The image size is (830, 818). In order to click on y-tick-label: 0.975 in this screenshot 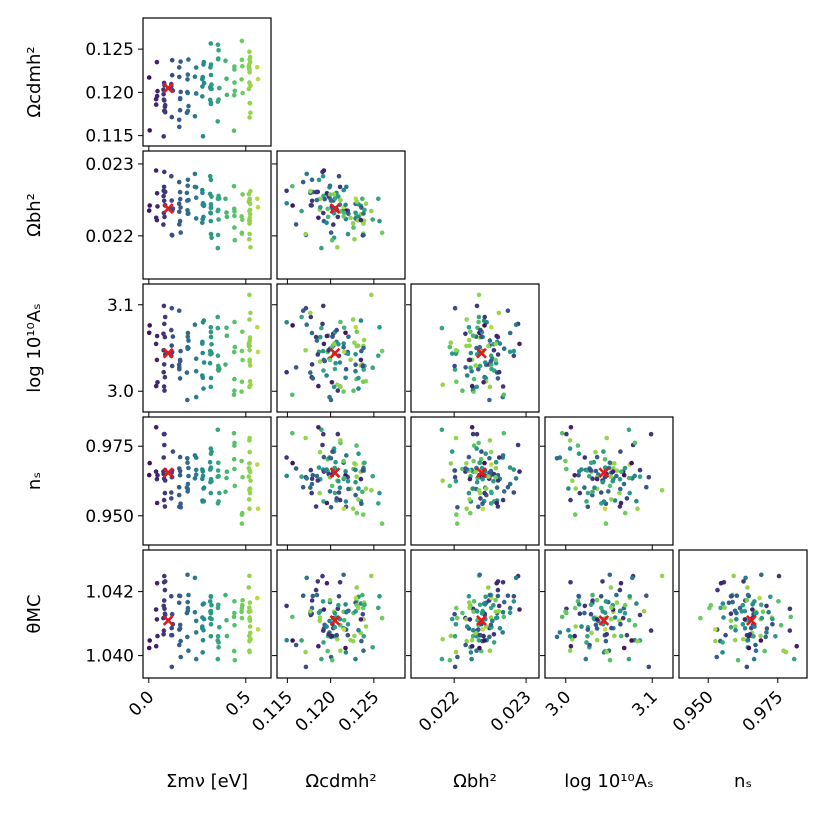, I will do `click(109, 447)`.